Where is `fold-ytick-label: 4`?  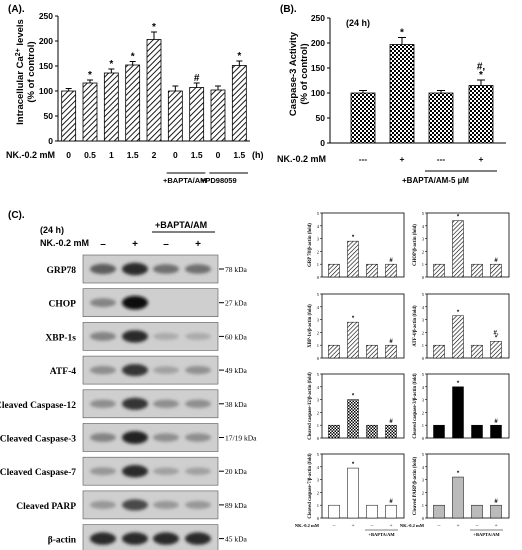
fold-ytick-label: 4 is located at coordinates (423, 226).